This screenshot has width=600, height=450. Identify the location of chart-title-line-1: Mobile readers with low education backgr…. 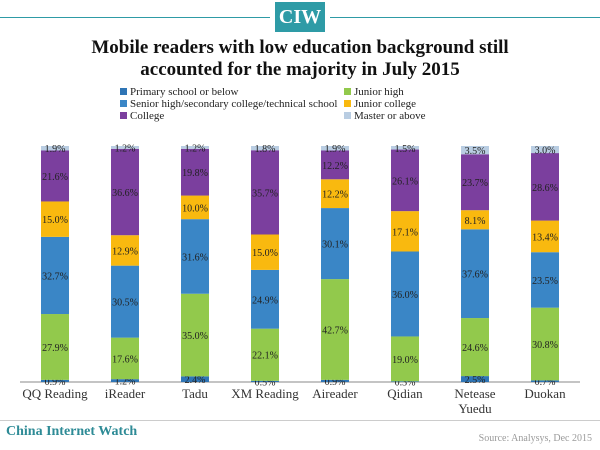
(300, 47).